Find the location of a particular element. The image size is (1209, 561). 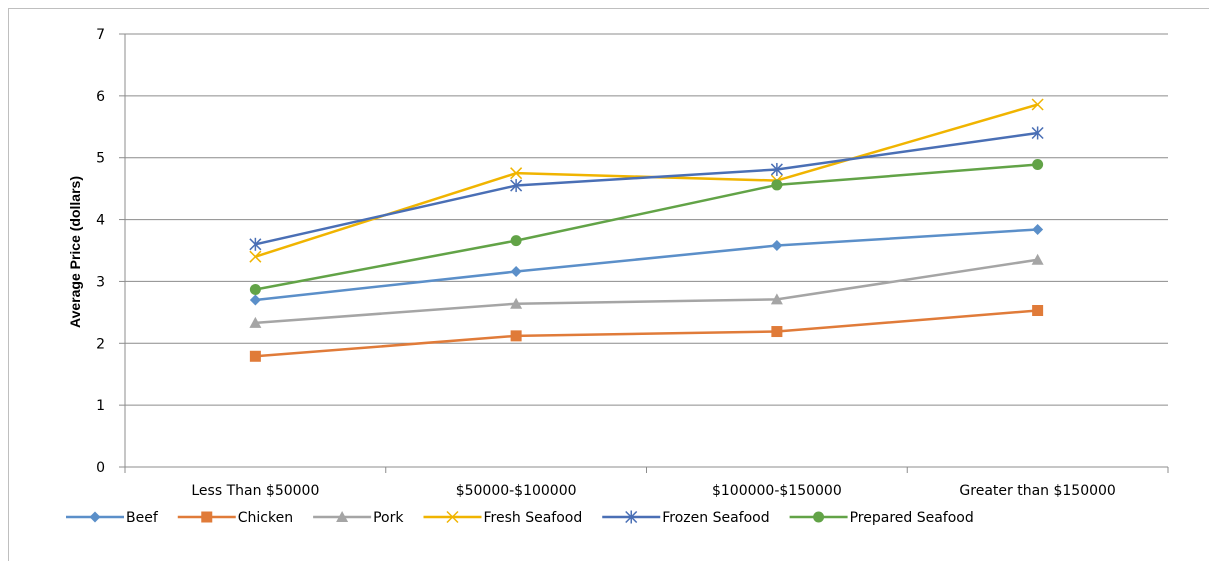

legend-marker-fresh-seafood is located at coordinates (452, 517).